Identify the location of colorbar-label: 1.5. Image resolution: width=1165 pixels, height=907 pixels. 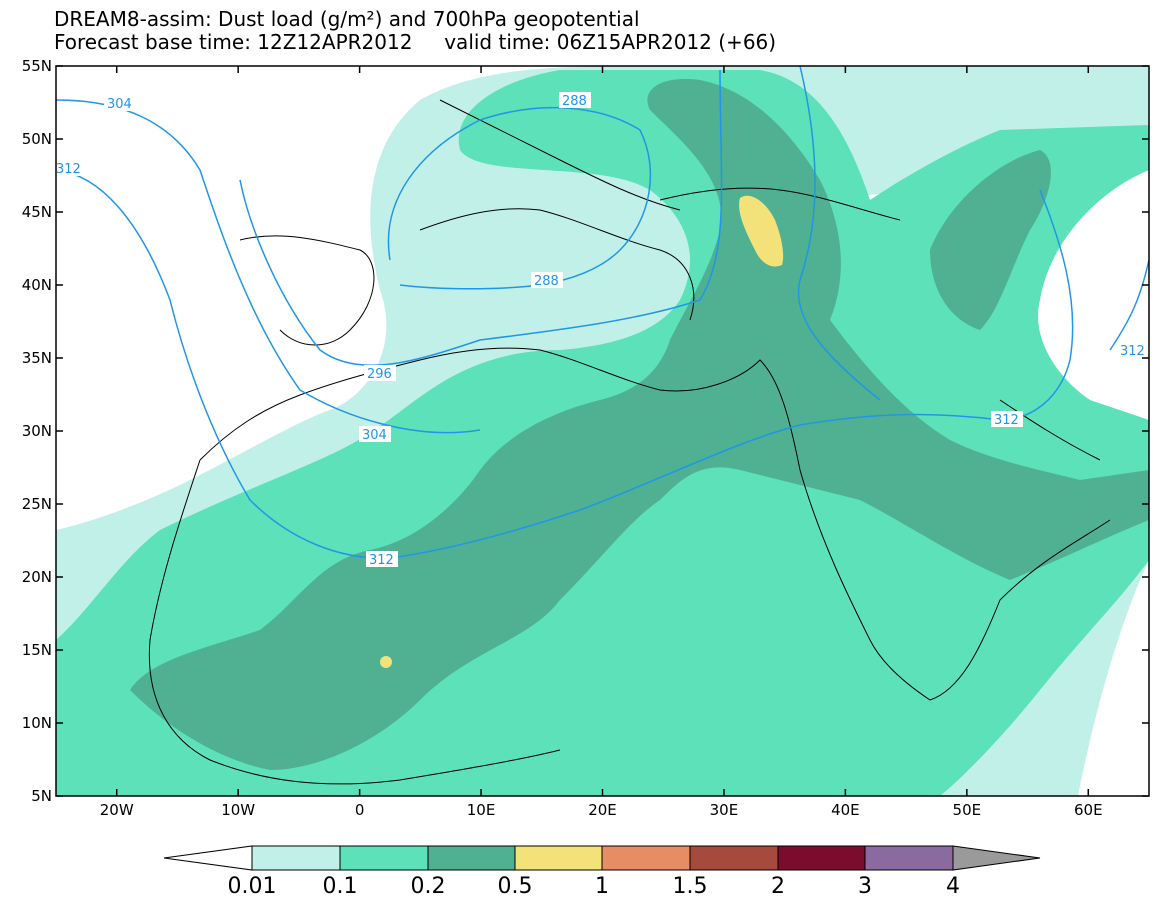
(690, 886).